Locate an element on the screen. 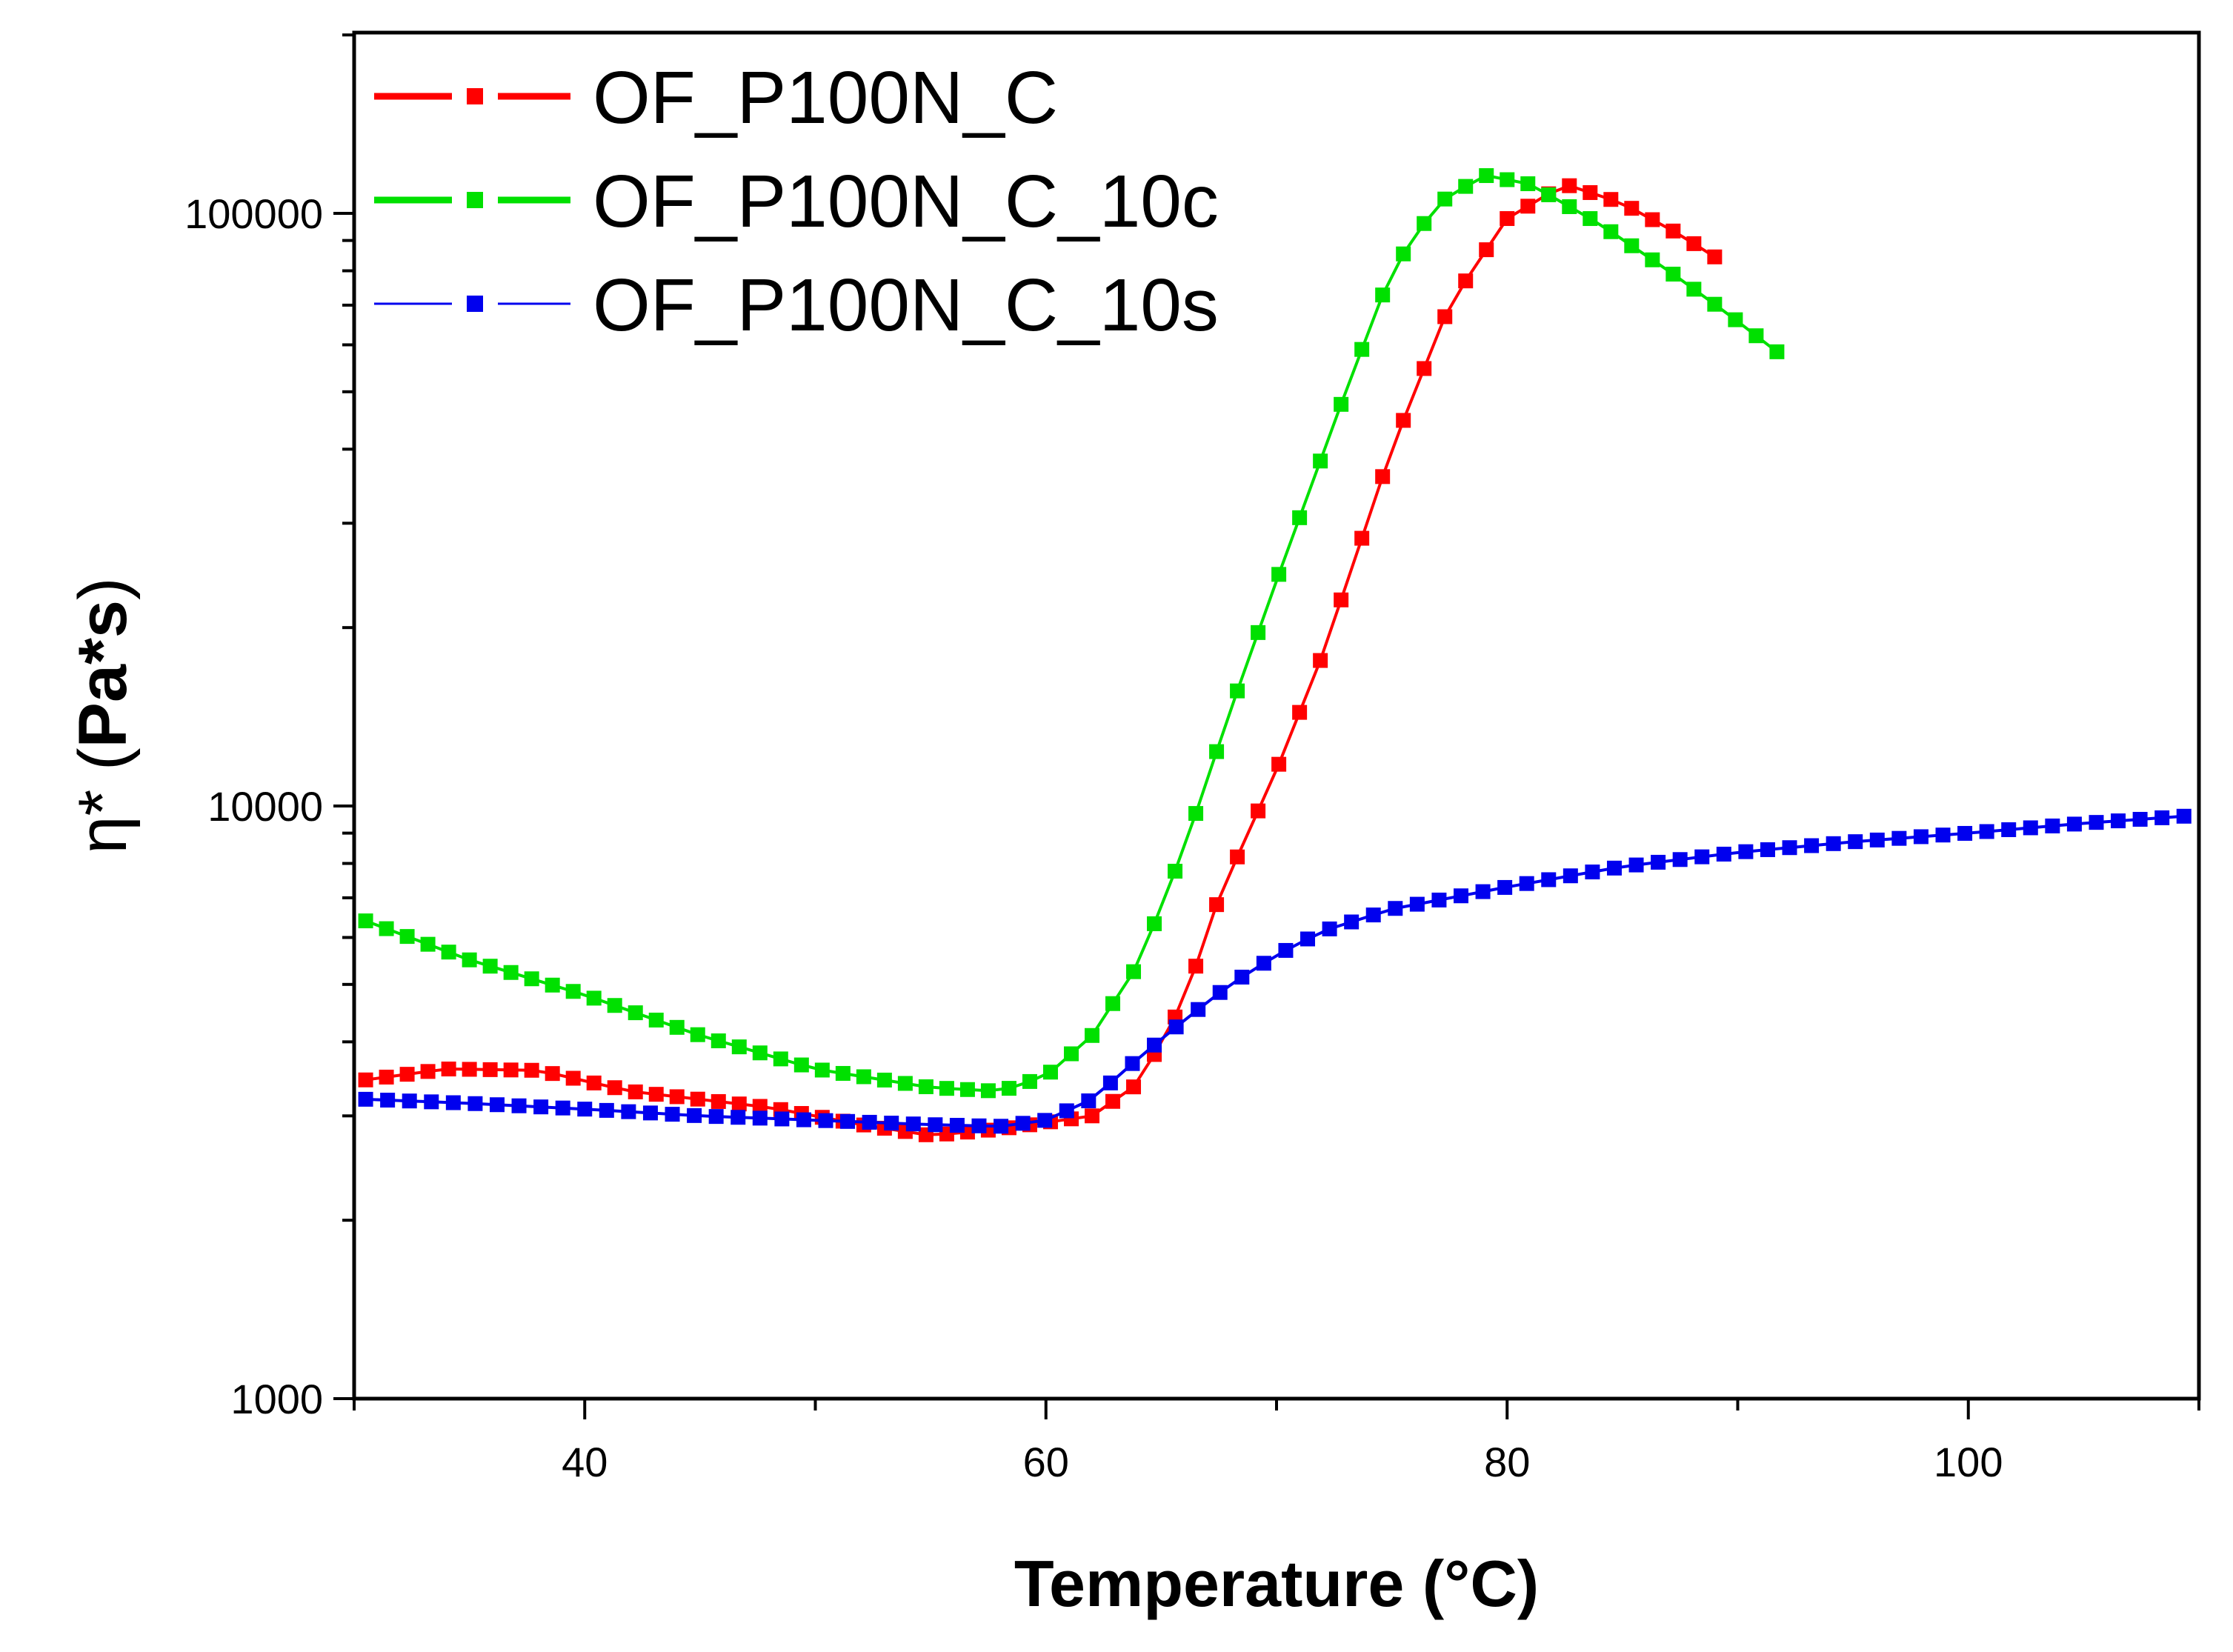 Image resolution: width=2233 pixels, height=1652 pixels. legend-item: OF_P100N_C is located at coordinates (716, 97).